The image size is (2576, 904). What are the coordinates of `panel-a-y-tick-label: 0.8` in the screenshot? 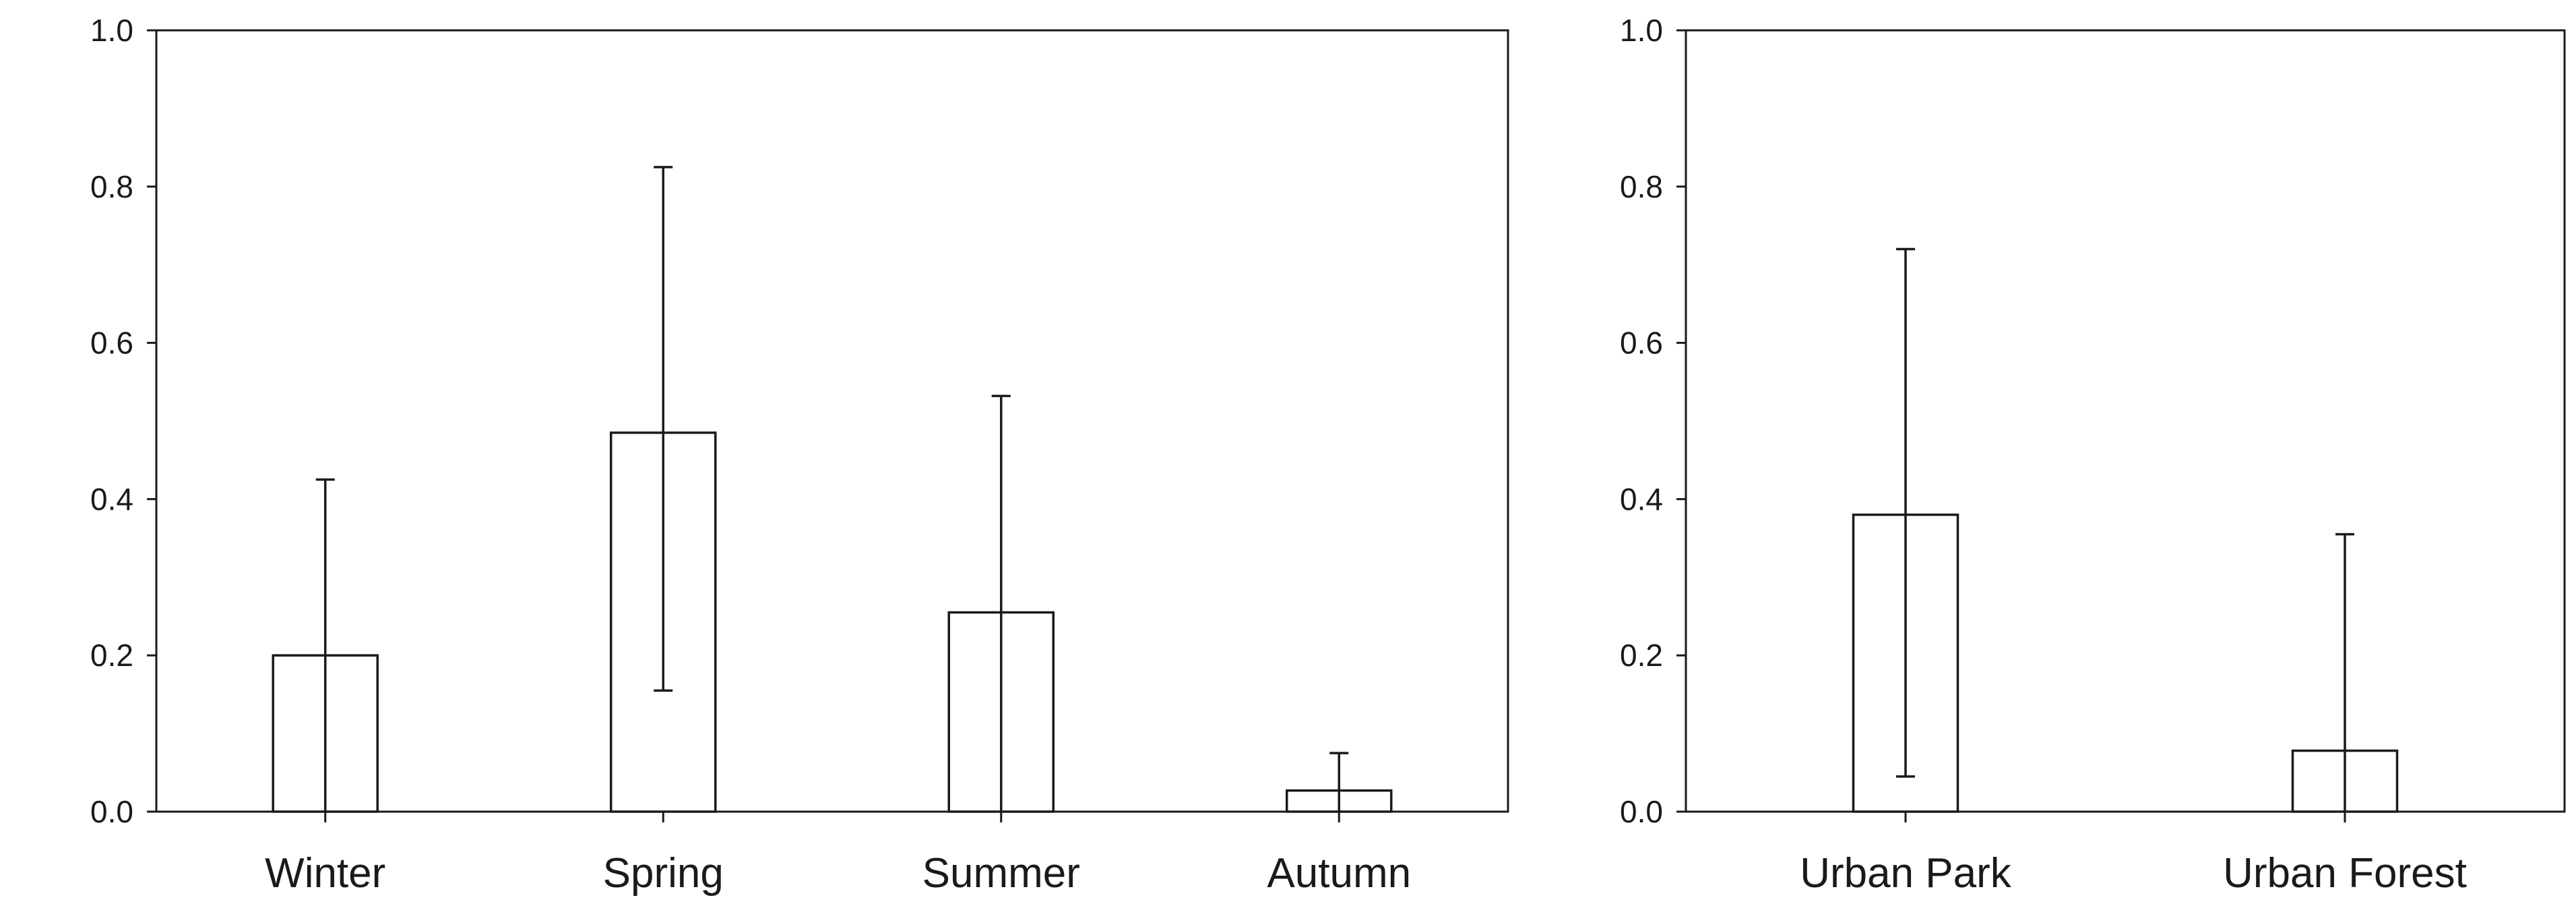 It's located at (111, 187).